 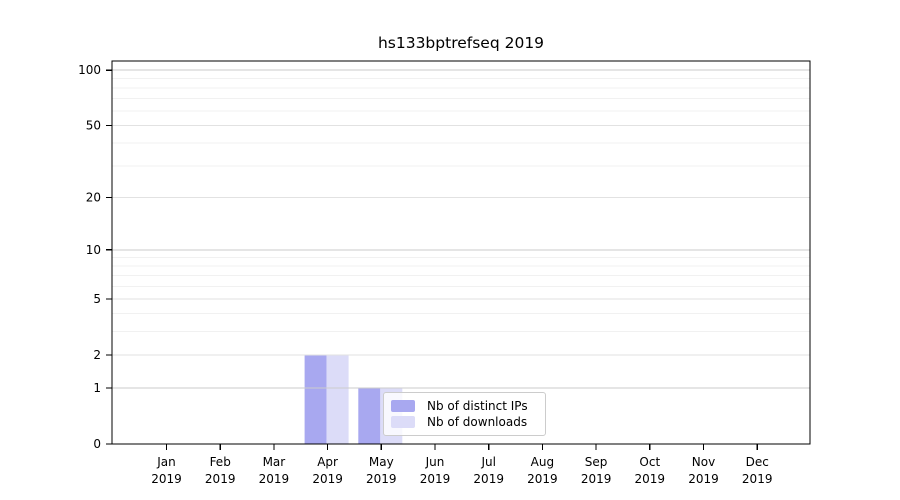 What do you see at coordinates (97, 355) in the screenshot?
I see `y-tick-label: 2` at bounding box center [97, 355].